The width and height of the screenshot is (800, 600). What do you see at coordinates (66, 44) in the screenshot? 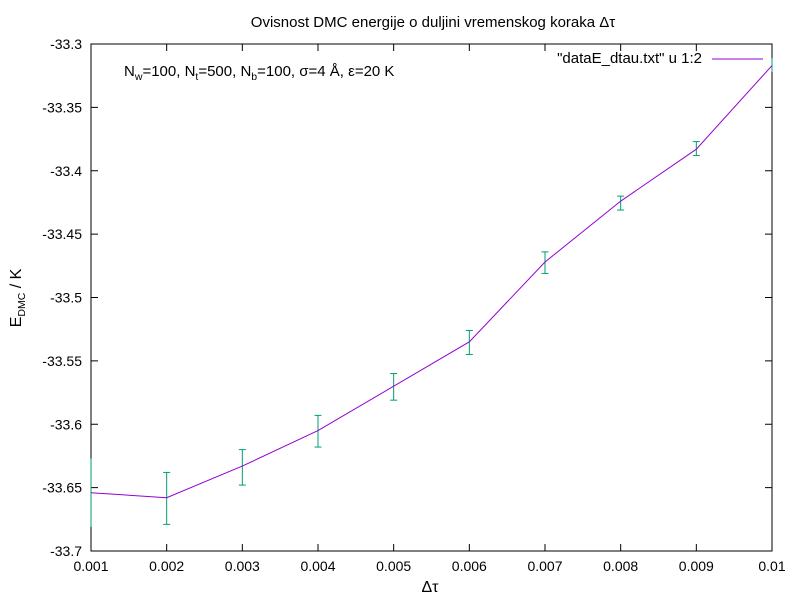
I see `y-tick-label: -33.3` at bounding box center [66, 44].